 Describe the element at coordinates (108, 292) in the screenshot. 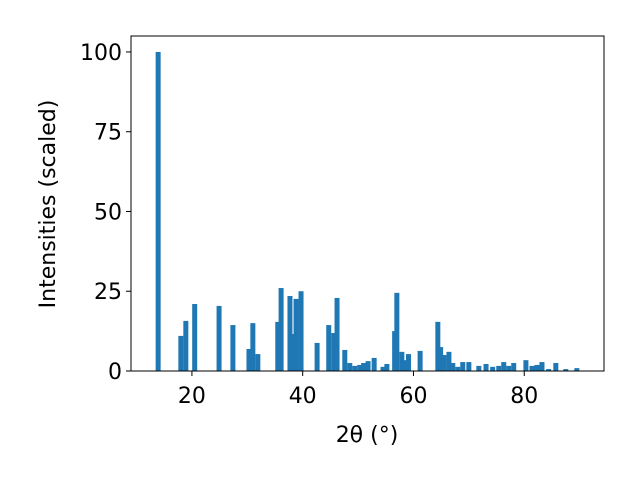

I see `y-tick-label: 25` at that location.